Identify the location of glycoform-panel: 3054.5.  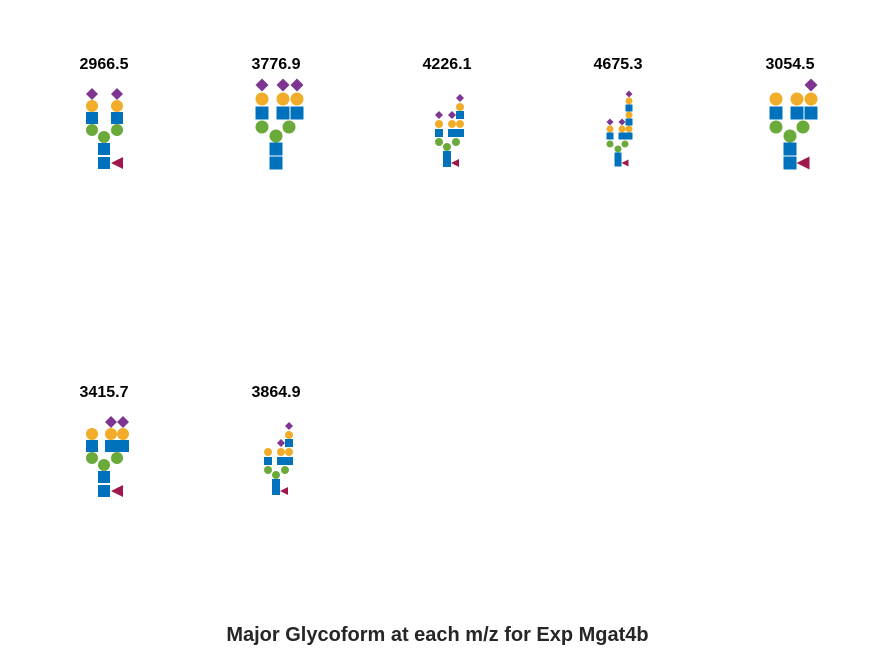
(790, 126).